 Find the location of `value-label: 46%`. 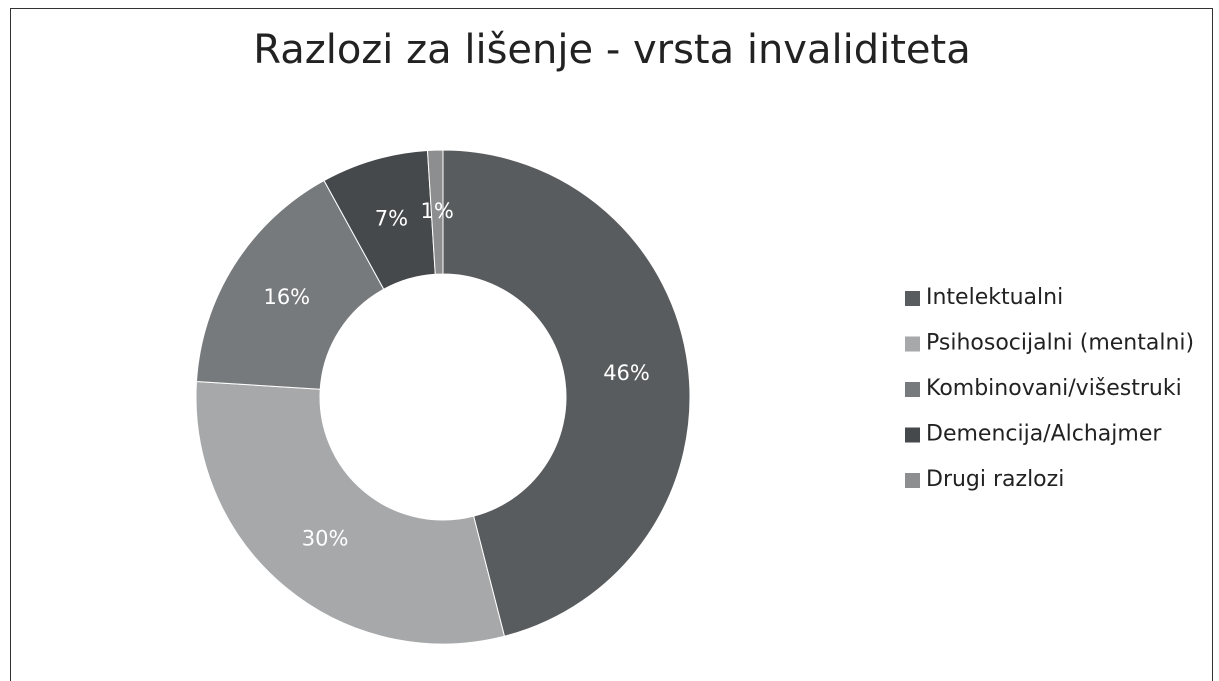

value-label: 46% is located at coordinates (626, 373).